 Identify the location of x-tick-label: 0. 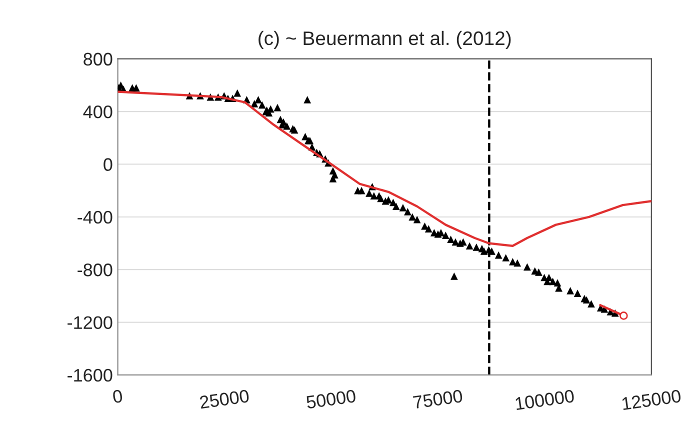
(117, 396).